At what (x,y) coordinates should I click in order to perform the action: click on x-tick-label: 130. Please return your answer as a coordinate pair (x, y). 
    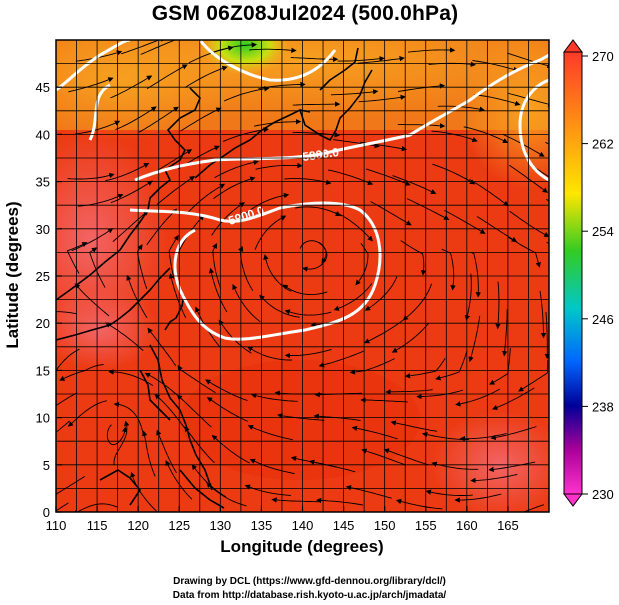
    Looking at the image, I should click on (220, 525).